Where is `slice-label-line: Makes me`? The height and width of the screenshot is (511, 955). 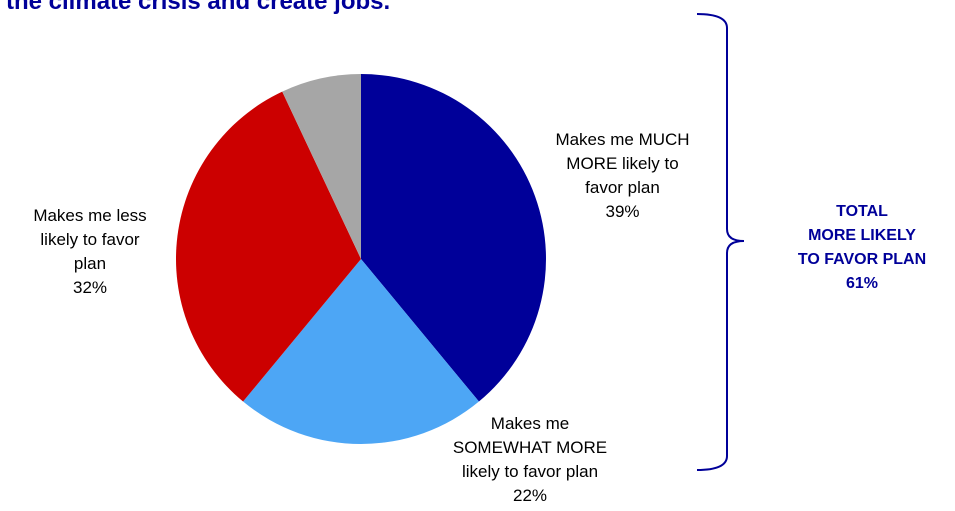
slice-label-line: Makes me is located at coordinates (530, 423).